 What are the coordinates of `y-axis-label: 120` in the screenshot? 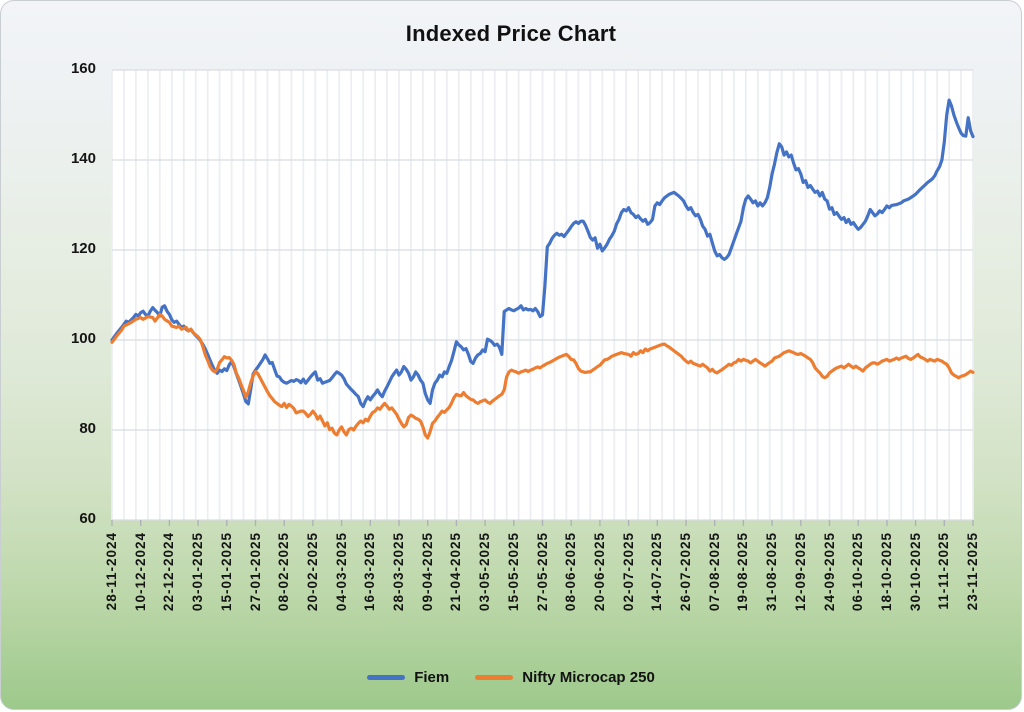 It's located at (83, 248).